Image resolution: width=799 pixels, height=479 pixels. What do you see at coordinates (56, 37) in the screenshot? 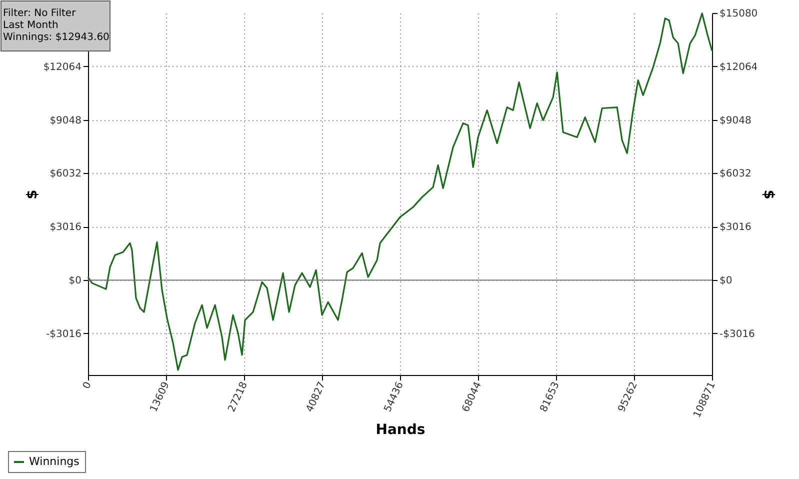
I see `annotation: Winnings: $12943.60` at bounding box center [56, 37].